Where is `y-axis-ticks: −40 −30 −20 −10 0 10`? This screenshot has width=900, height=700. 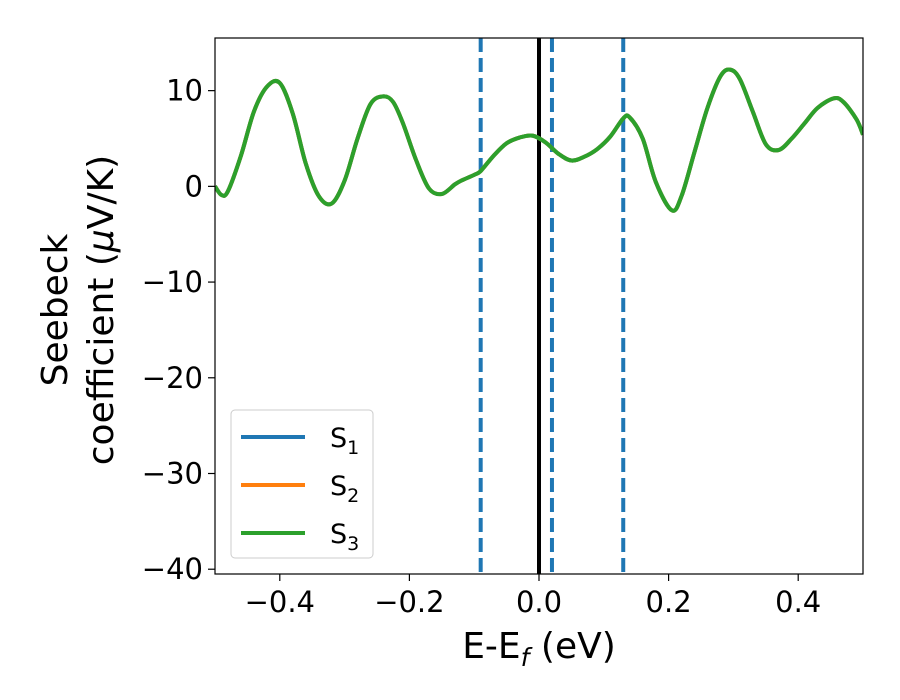
y-axis-ticks: −40 −30 −20 −10 0 10 is located at coordinates (178, 330).